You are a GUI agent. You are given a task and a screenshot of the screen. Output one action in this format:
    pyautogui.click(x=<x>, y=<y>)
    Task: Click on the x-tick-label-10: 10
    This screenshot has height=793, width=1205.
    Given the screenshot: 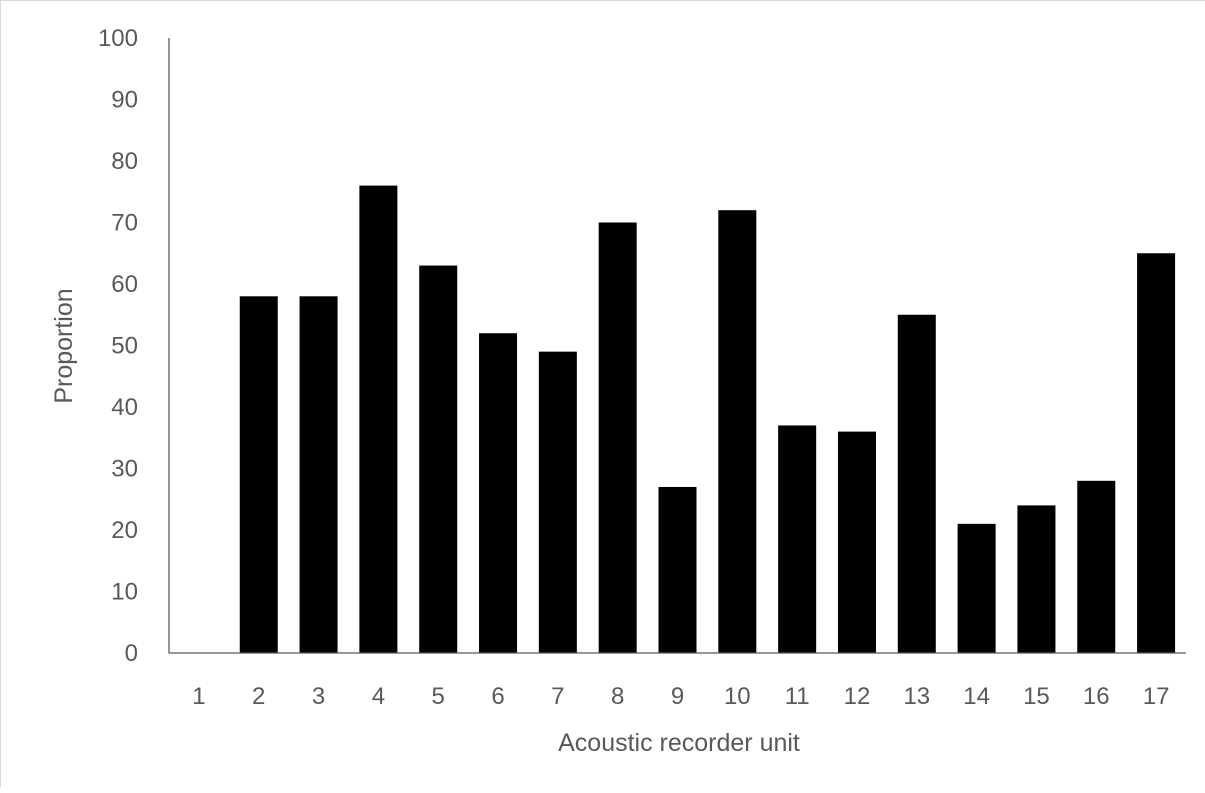 What is the action you would take?
    pyautogui.click(x=737, y=696)
    